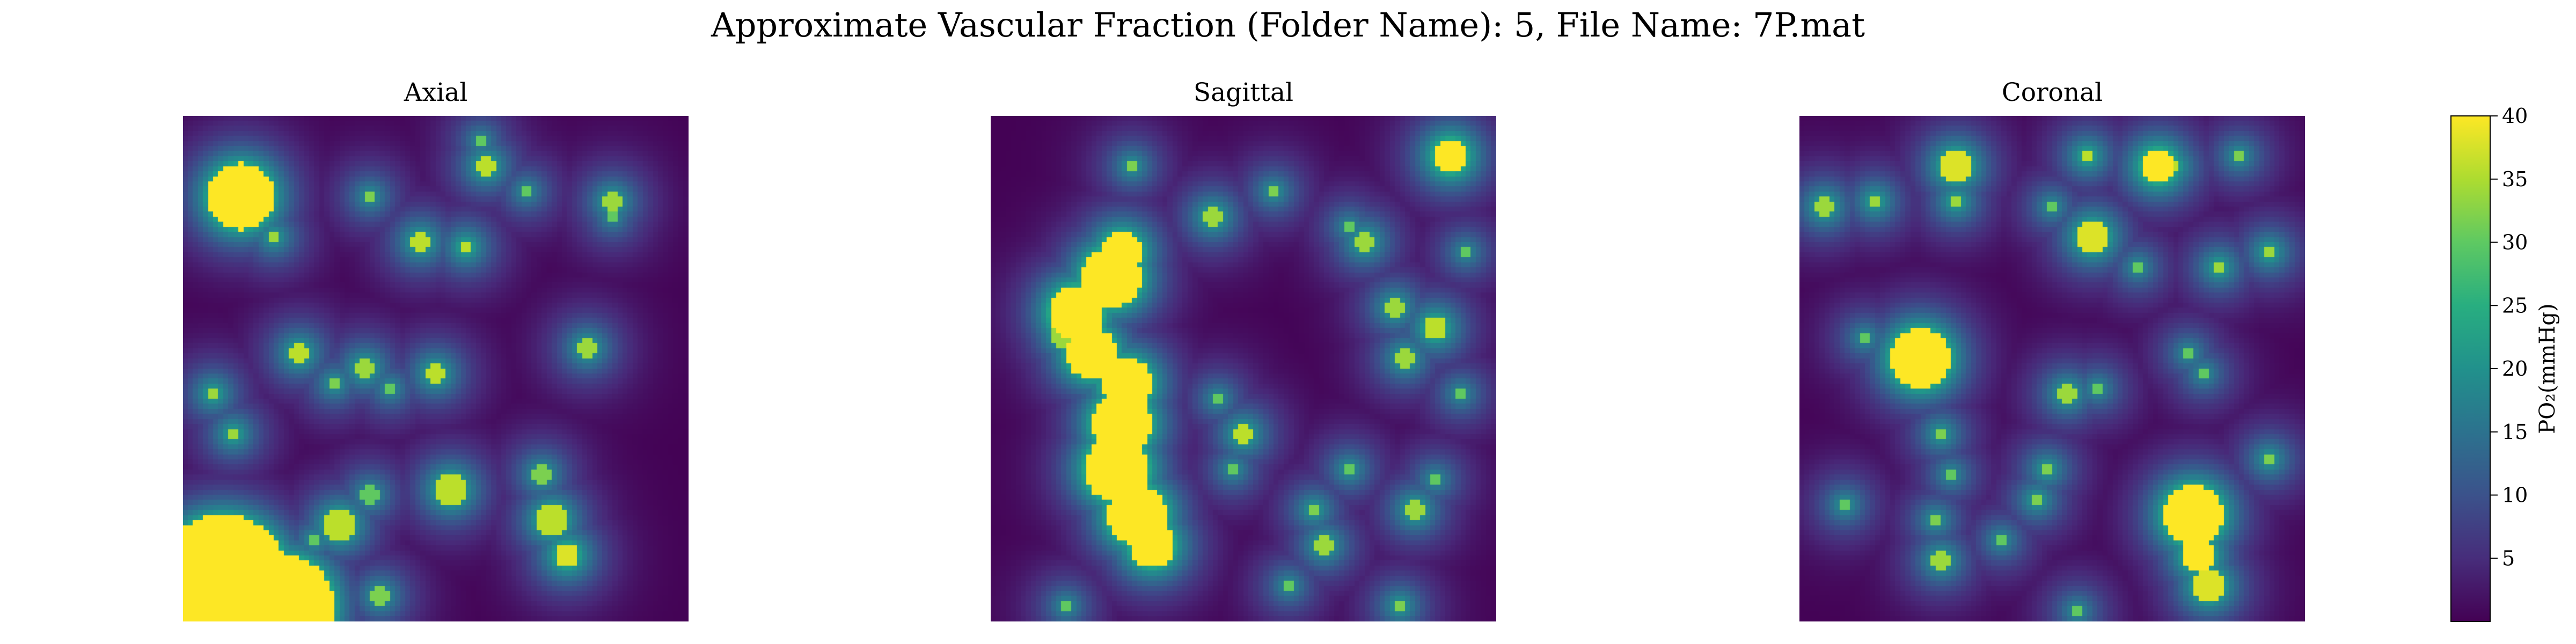  Describe the element at coordinates (2470, 368) in the screenshot. I see `colorbar-gradient` at that location.